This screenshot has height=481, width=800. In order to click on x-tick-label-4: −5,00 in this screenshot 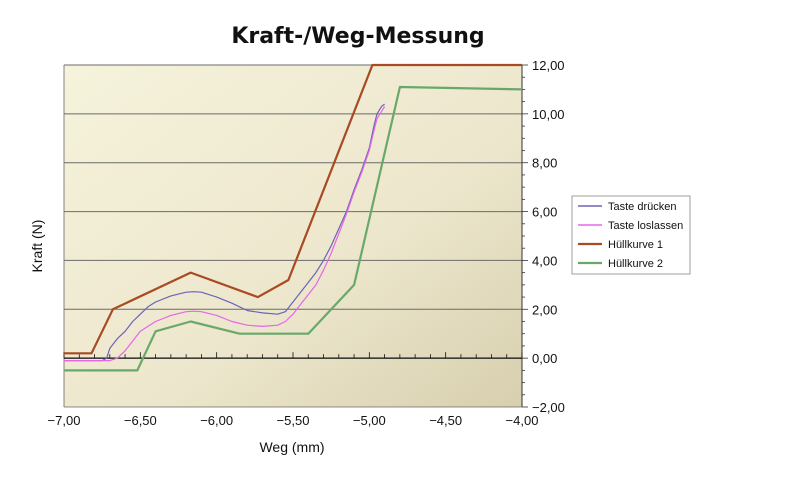, I will do `click(369, 420)`.